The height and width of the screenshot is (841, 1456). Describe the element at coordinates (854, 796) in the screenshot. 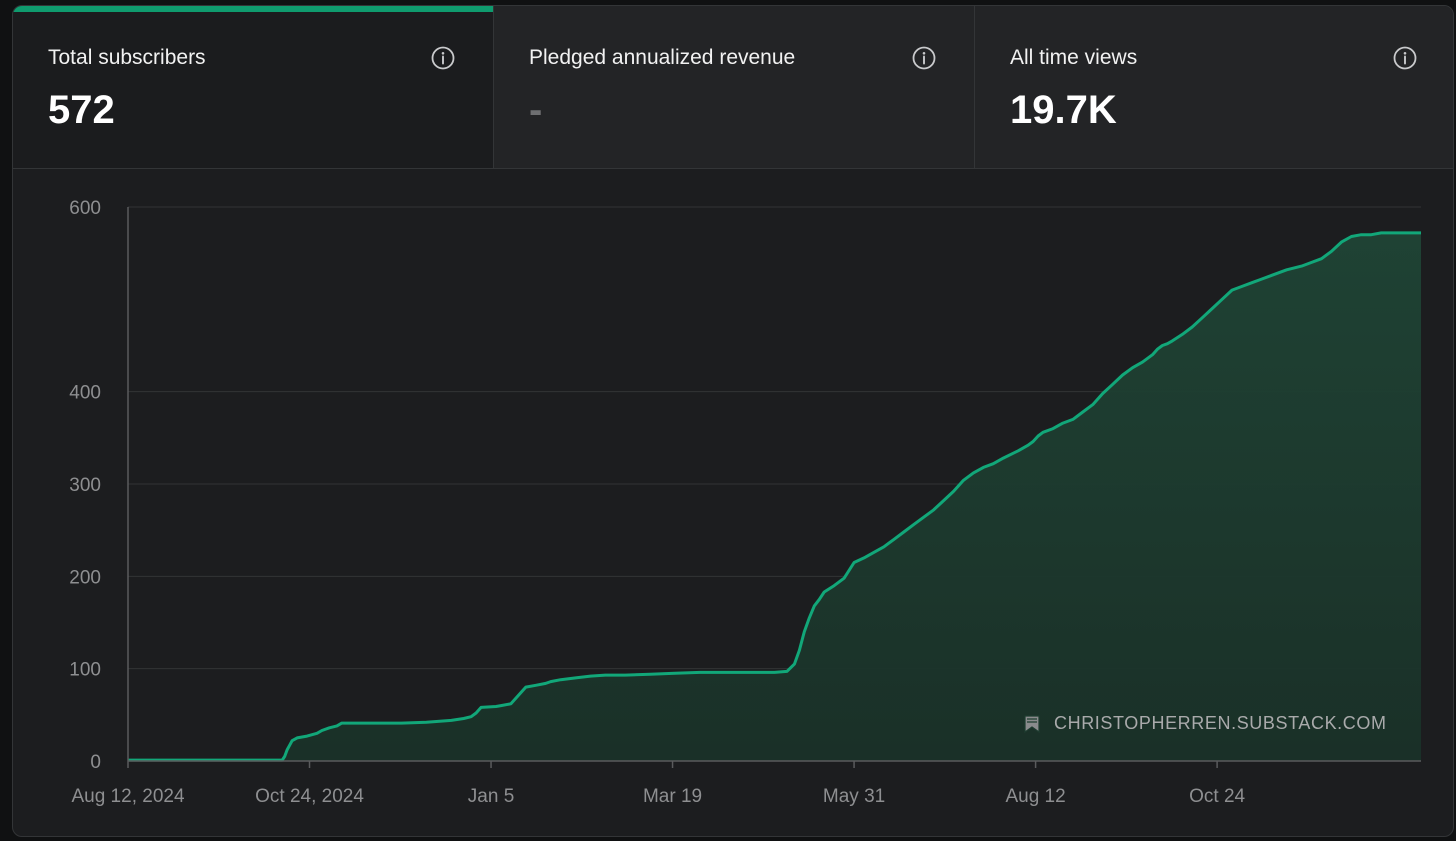

I see `x-tick-label: May 31` at that location.